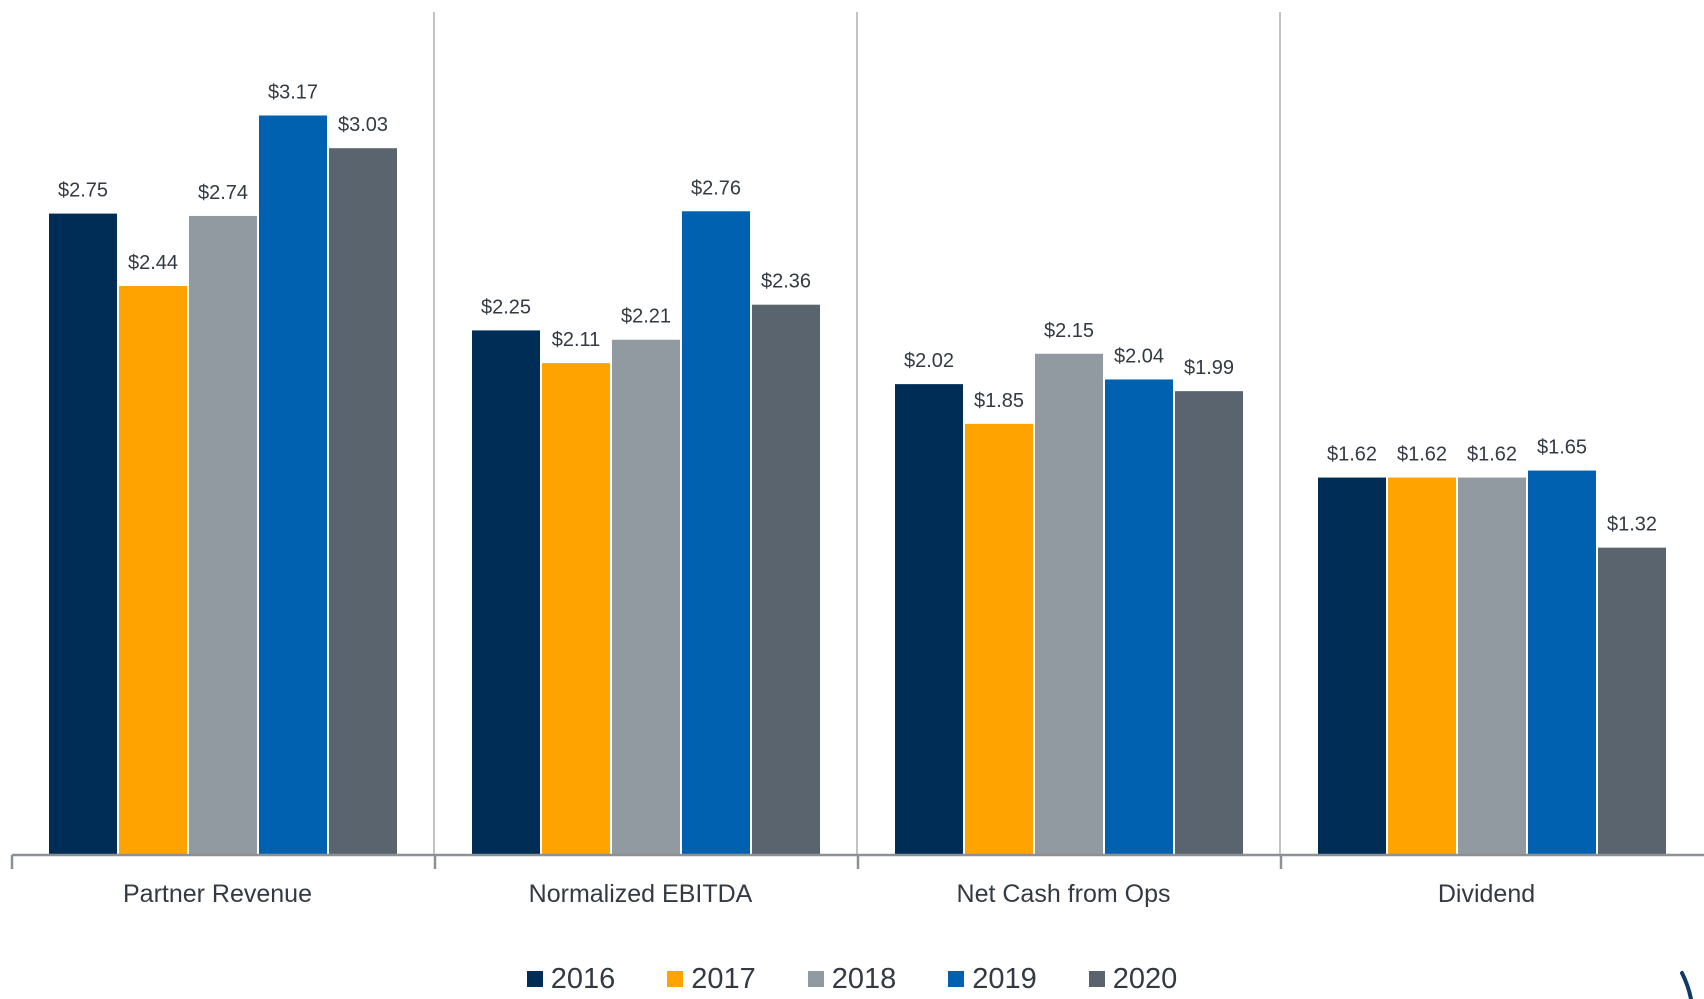 This screenshot has width=1704, height=999. Describe the element at coordinates (1139, 356) in the screenshot. I see `data-label: $2.04` at that location.